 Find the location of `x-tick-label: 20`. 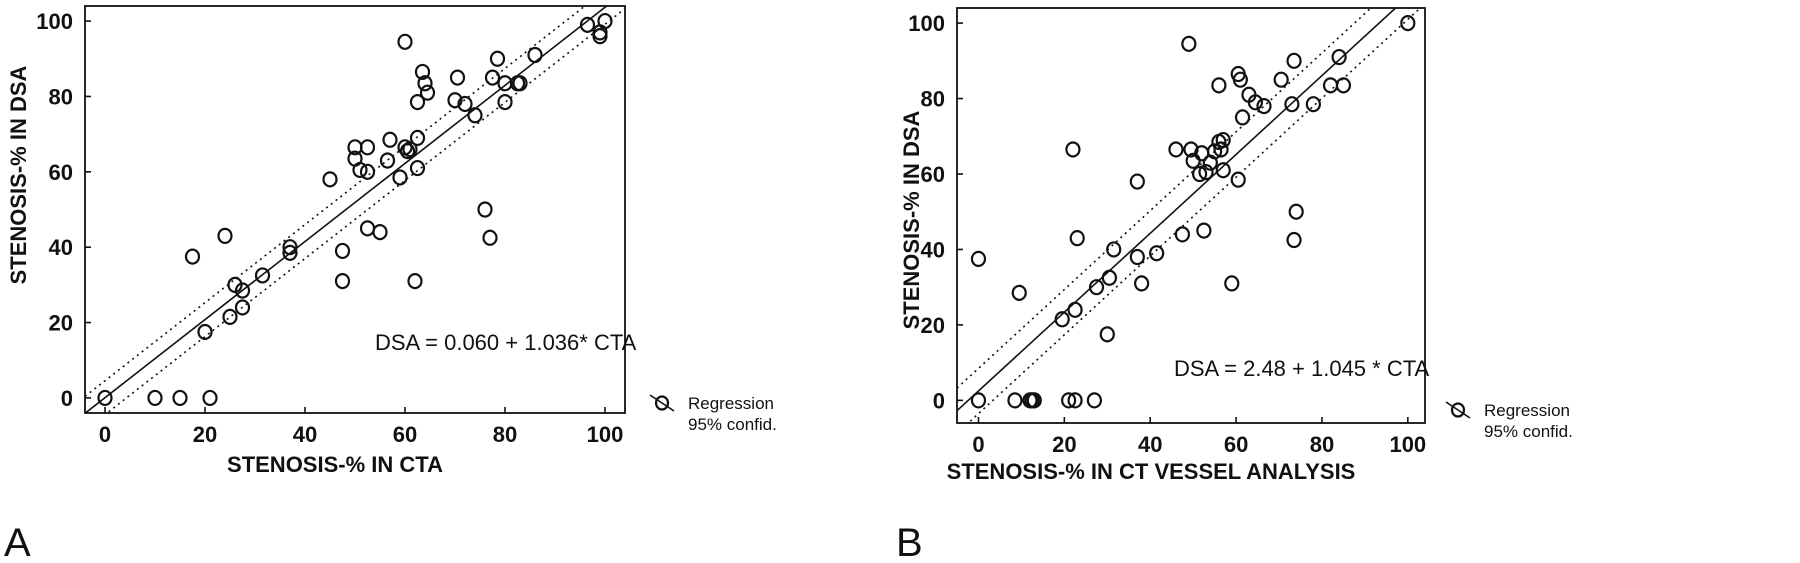

x-tick-label: 20 is located at coordinates (1064, 444).